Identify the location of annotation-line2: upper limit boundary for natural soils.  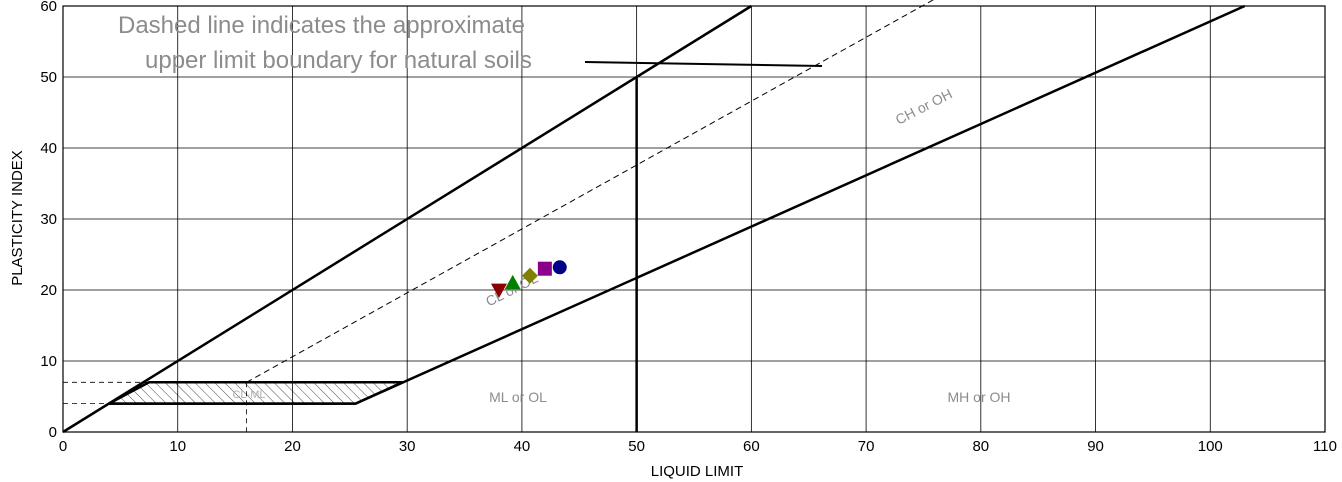
(338, 60).